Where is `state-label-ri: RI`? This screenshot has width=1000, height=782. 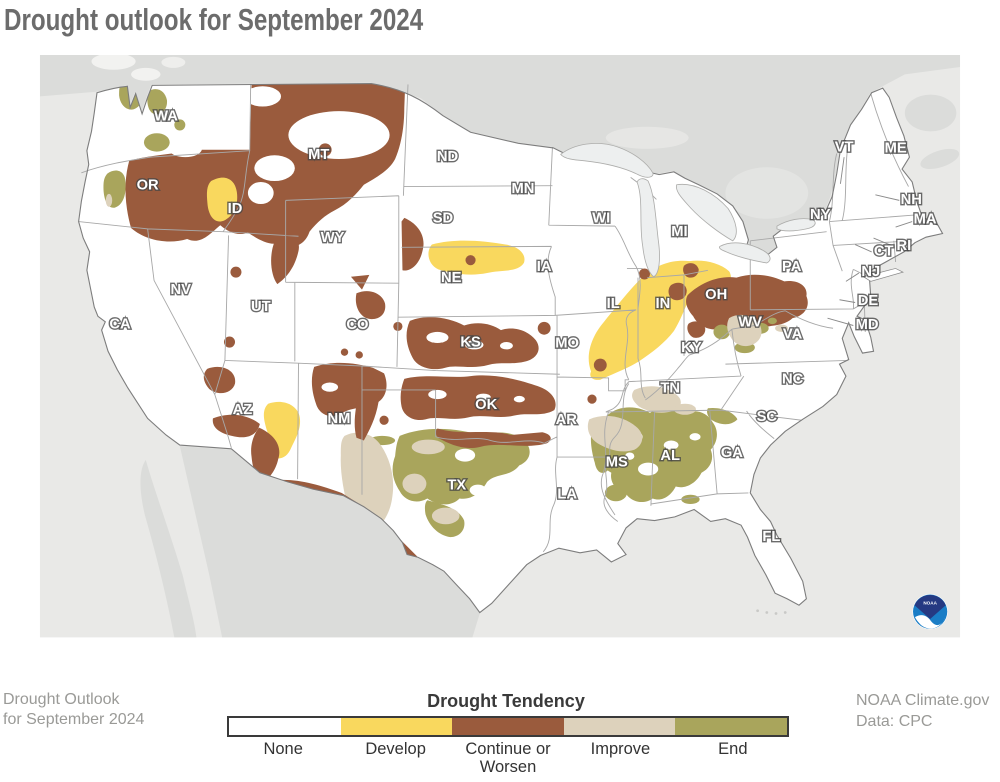
state-label-ri: RI is located at coordinates (904, 246).